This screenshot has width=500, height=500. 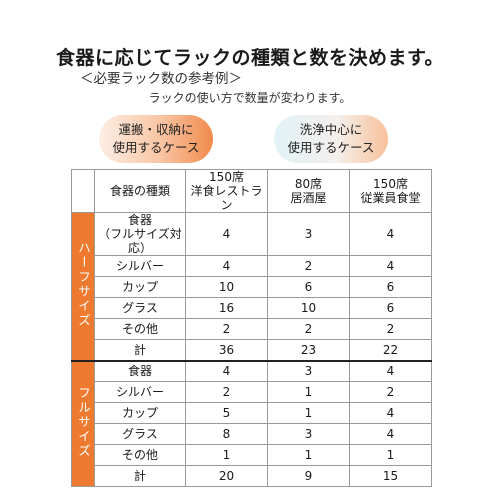 I want to click on table-row: 計 36 23 22, so click(x=252, y=350).